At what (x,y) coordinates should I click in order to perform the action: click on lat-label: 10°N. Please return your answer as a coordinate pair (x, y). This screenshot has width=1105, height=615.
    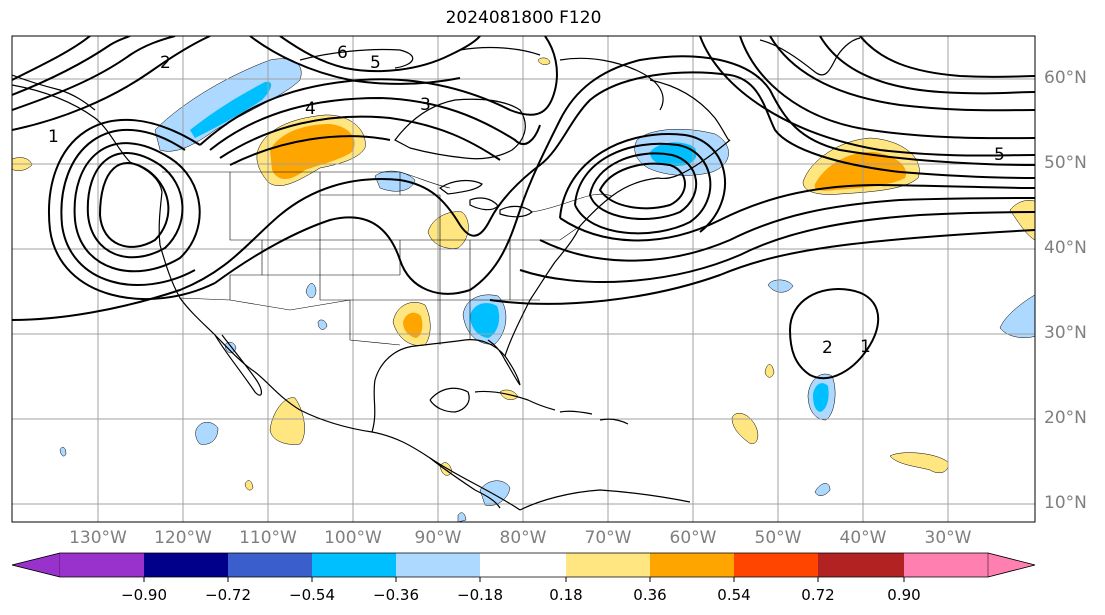
    Looking at the image, I should click on (1065, 503).